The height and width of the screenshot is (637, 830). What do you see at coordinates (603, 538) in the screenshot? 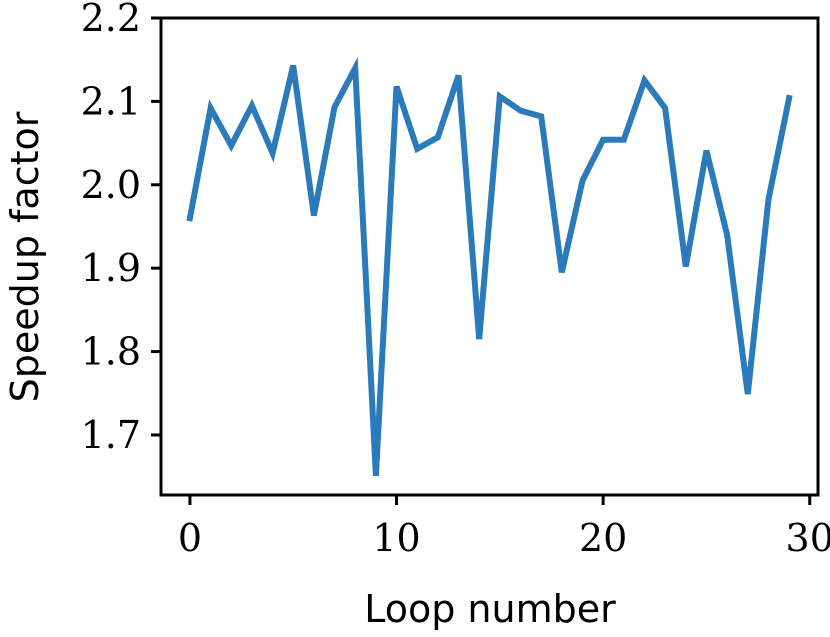
I see `x-tick-label: 20` at bounding box center [603, 538].